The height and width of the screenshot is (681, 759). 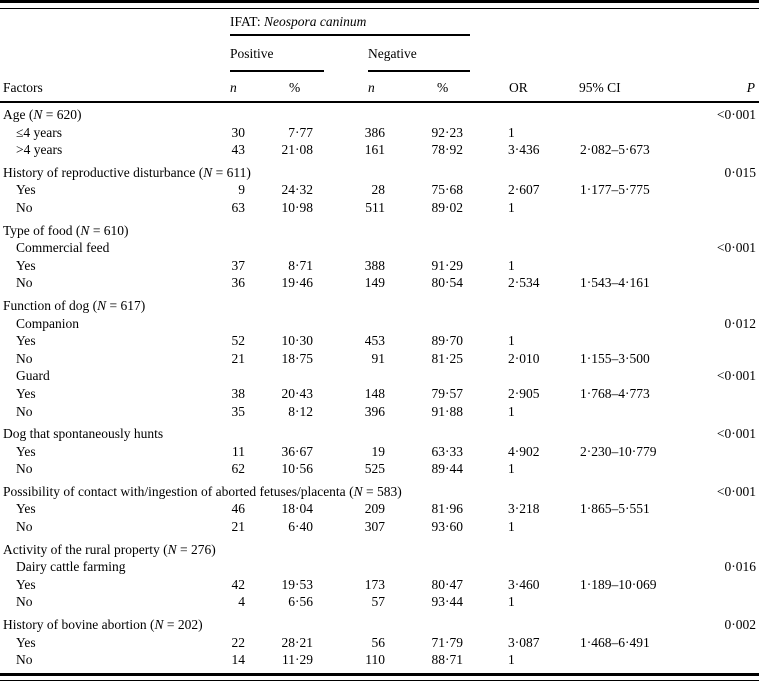 I want to click on p-column-header: P, so click(x=750, y=87).